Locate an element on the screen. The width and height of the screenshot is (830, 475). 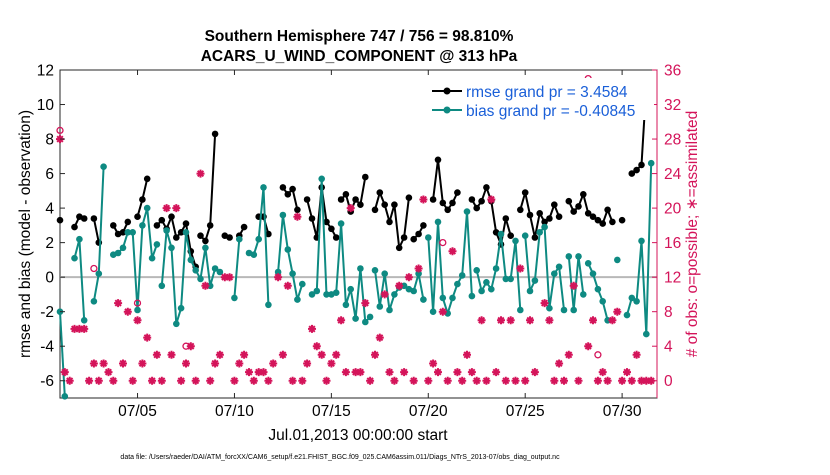
y-right-tick-label: 24 is located at coordinates (673, 174).